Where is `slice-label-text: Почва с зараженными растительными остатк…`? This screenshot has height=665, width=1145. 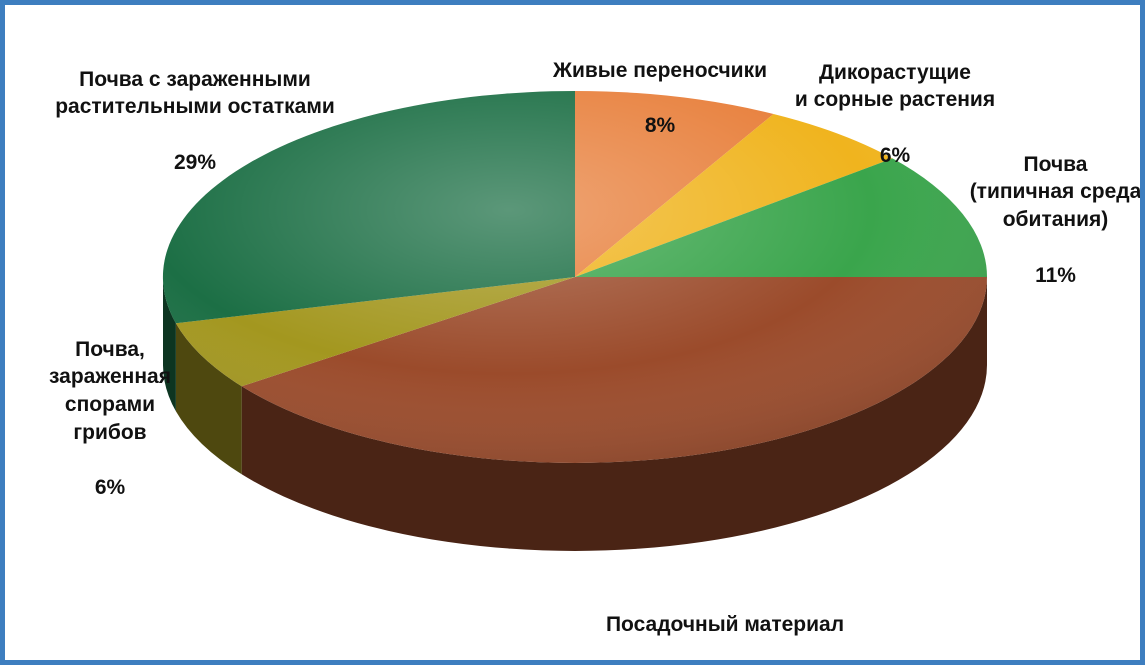 slice-label-text: Почва с зараженными растительными остатк… is located at coordinates (195, 93).